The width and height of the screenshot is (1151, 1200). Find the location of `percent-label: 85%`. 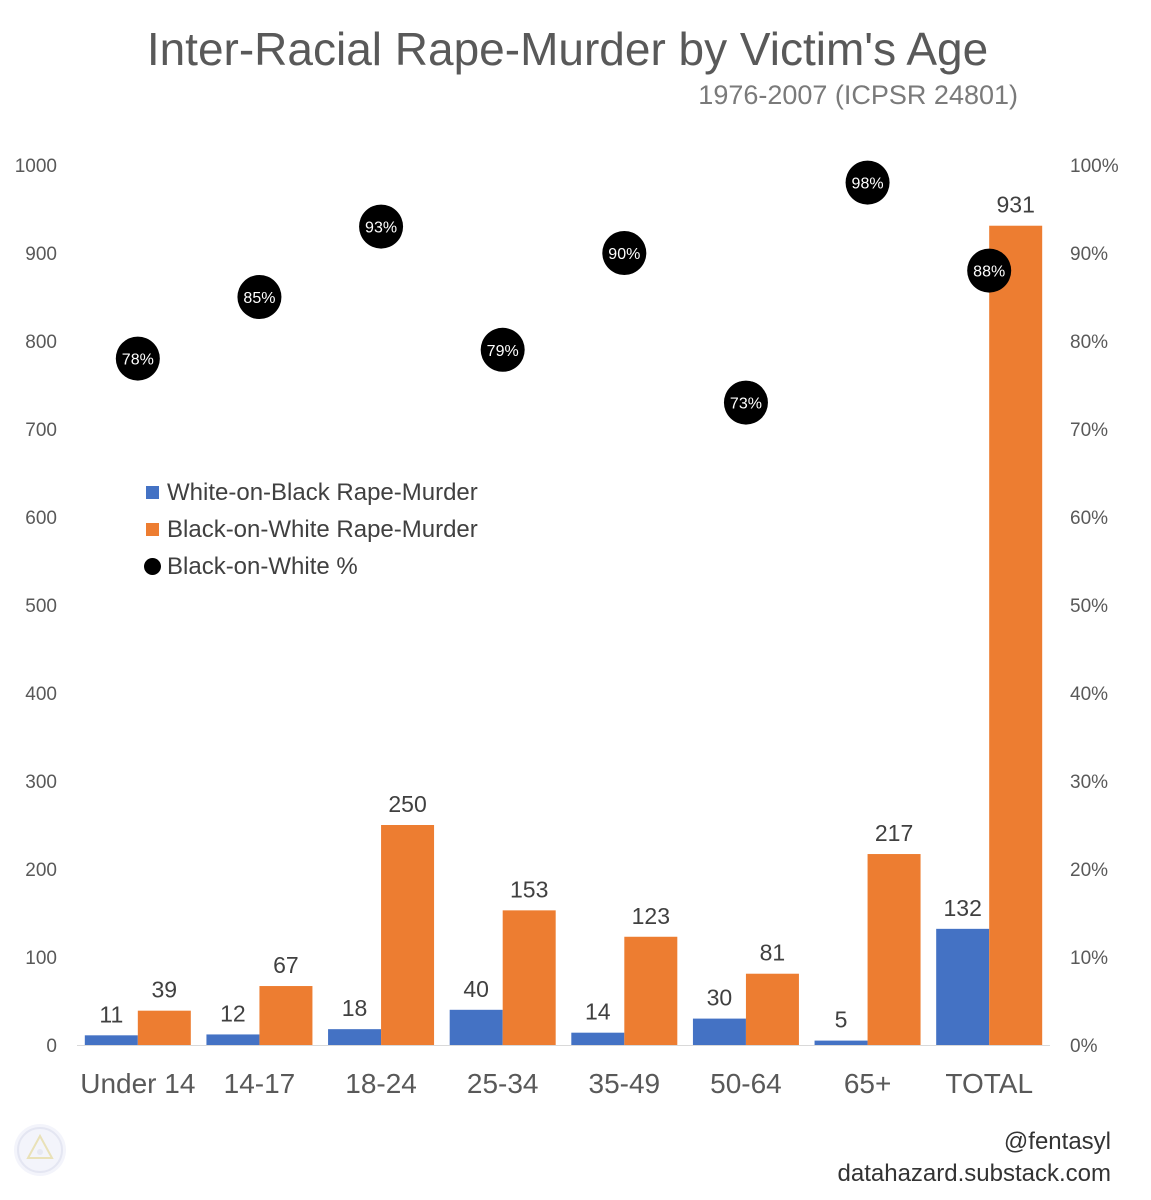

percent-label: 85% is located at coordinates (259, 298).